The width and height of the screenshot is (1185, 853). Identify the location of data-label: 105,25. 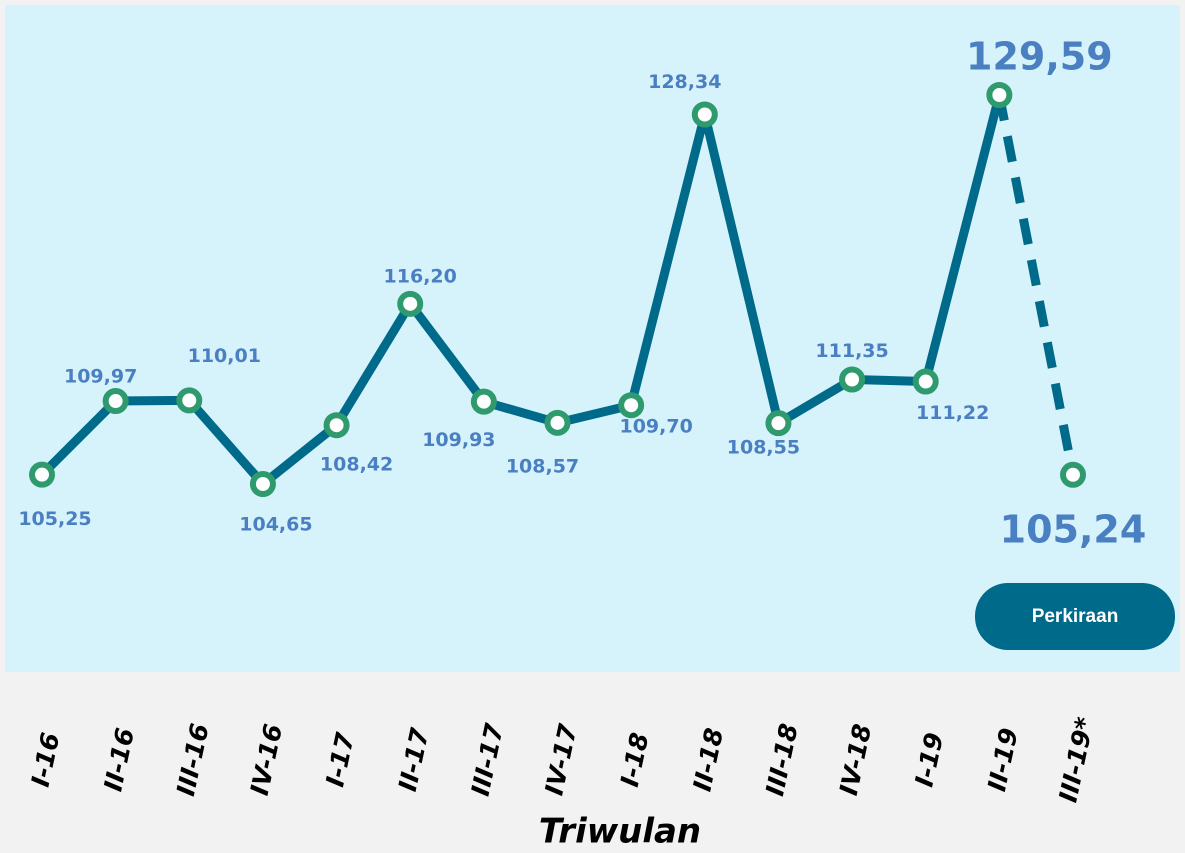
(54, 519).